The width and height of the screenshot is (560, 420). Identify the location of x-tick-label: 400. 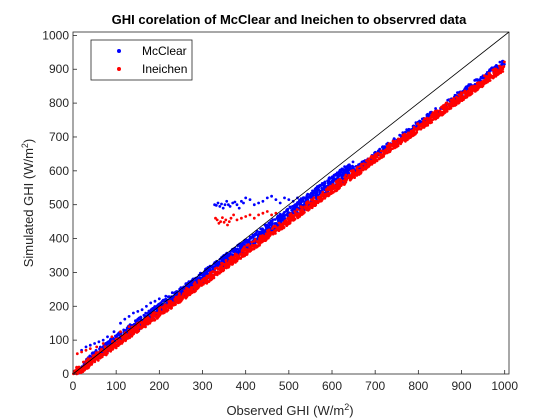
(246, 386).